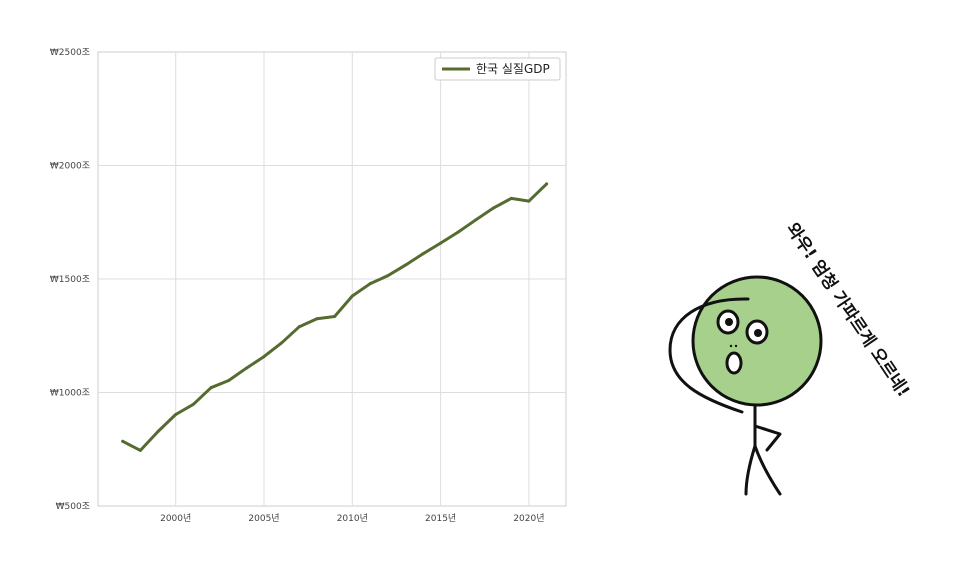  Describe the element at coordinates (175, 518) in the screenshot. I see `x-tick-label: 2000년` at that location.